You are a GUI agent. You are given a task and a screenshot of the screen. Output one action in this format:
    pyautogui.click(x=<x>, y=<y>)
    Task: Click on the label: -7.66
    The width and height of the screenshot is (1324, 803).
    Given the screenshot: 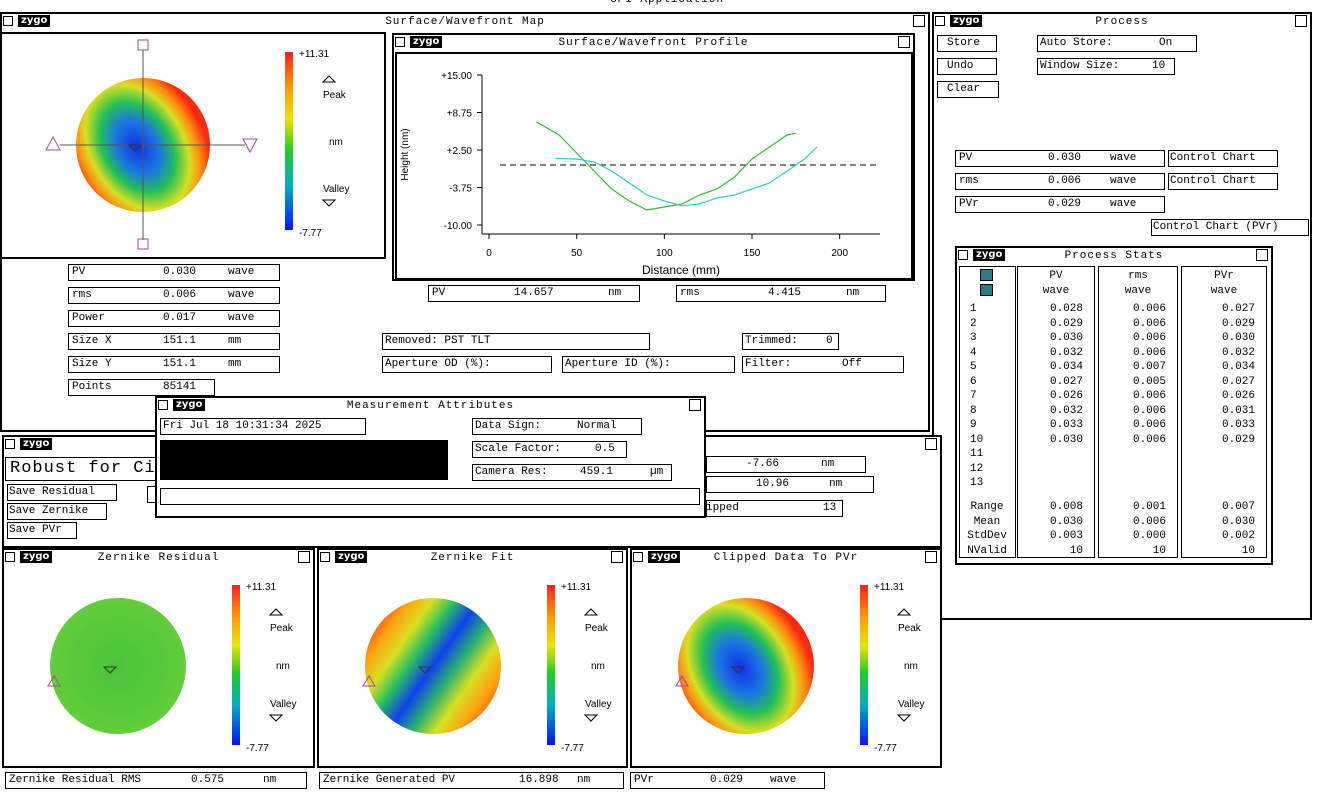 What is the action you would take?
    pyautogui.click(x=763, y=464)
    